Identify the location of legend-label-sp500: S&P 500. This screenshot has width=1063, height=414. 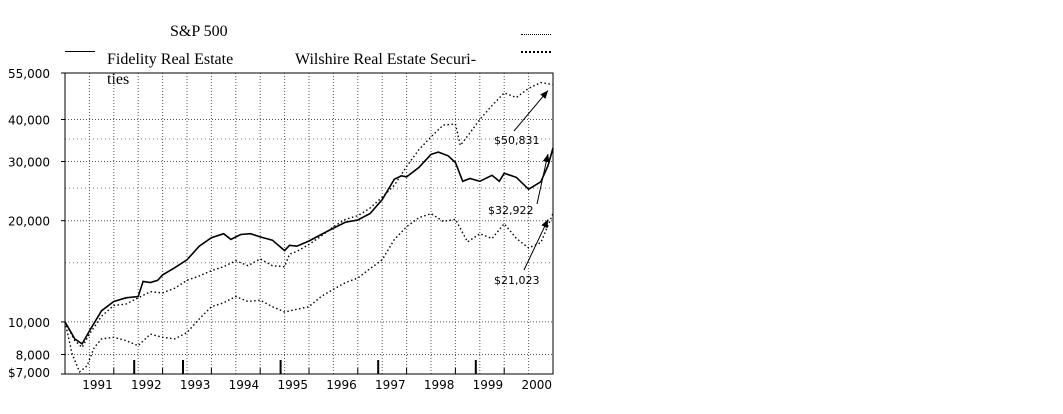
(199, 31).